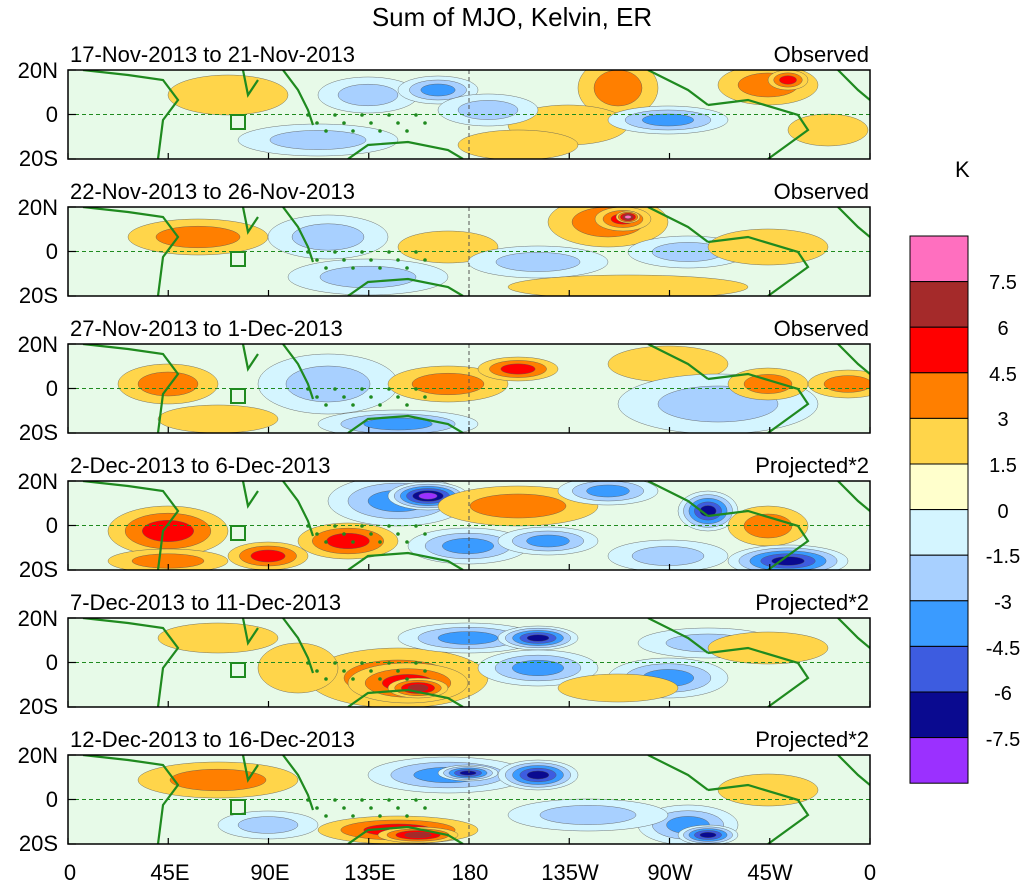 The height and width of the screenshot is (889, 1024). What do you see at coordinates (770, 872) in the screenshot?
I see `x-tick-45w: 45W` at bounding box center [770, 872].